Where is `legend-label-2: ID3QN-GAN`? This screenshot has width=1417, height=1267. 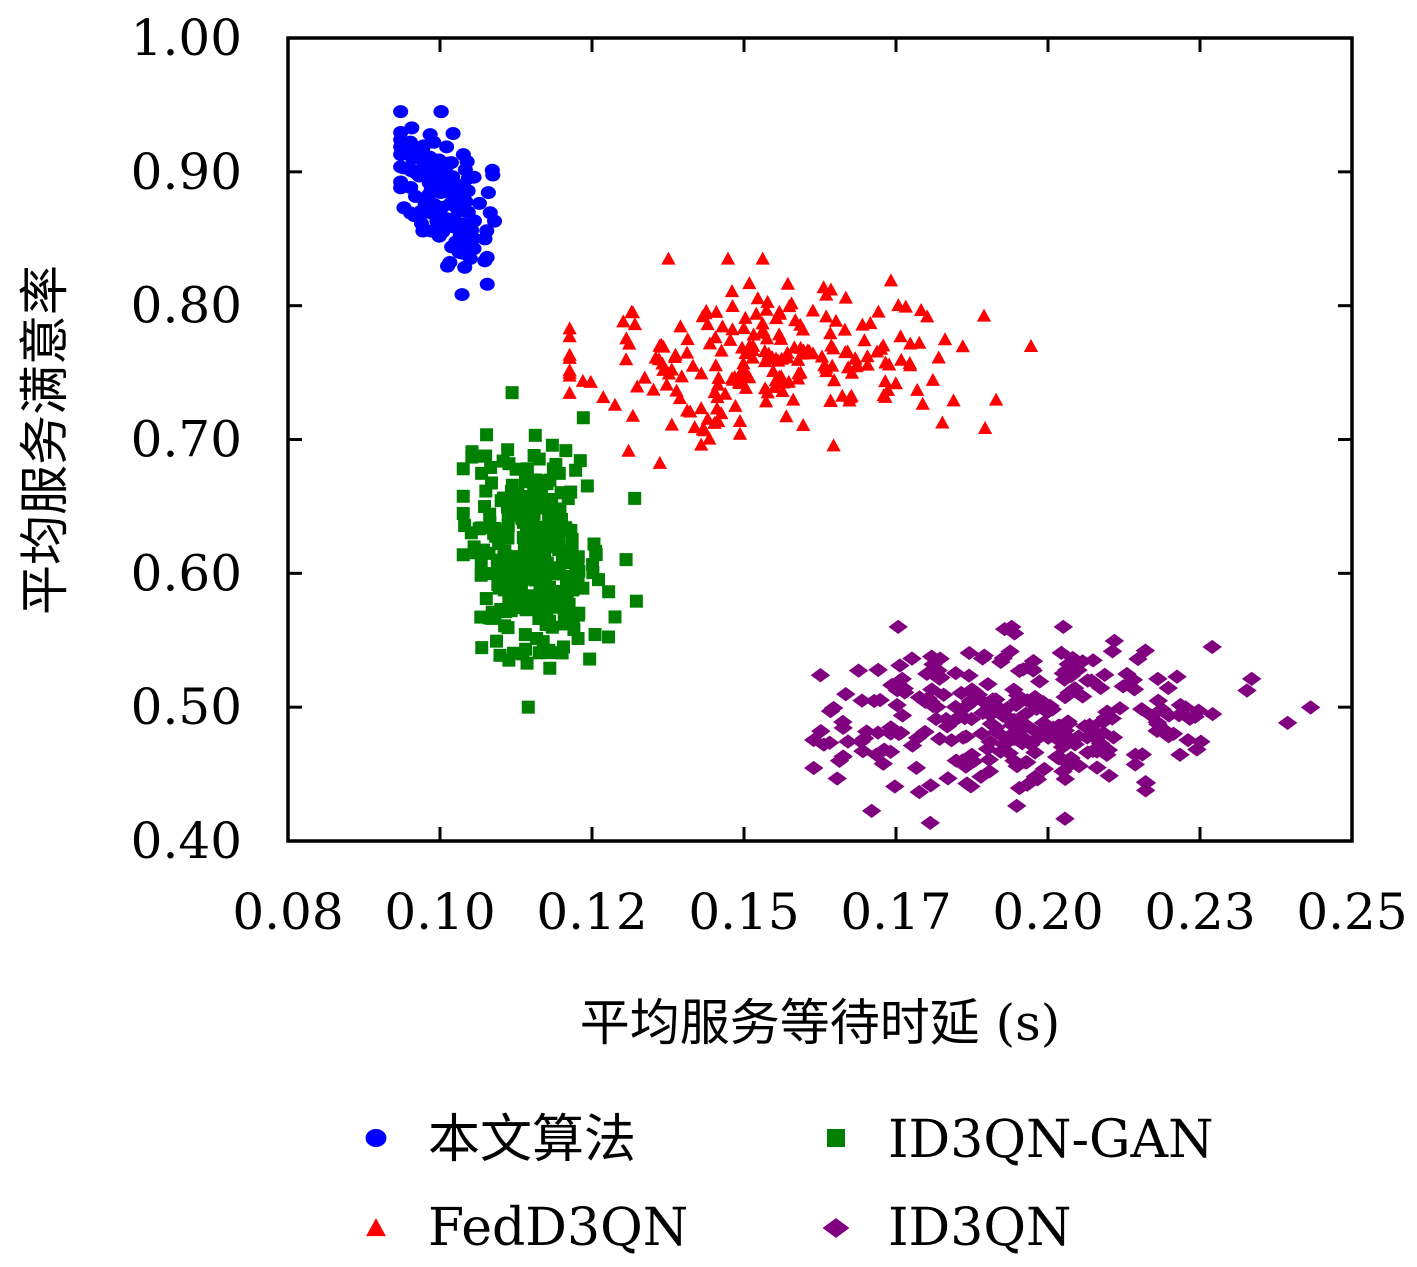
legend-label-2: ID3QN-GAN is located at coordinates (1051, 1140).